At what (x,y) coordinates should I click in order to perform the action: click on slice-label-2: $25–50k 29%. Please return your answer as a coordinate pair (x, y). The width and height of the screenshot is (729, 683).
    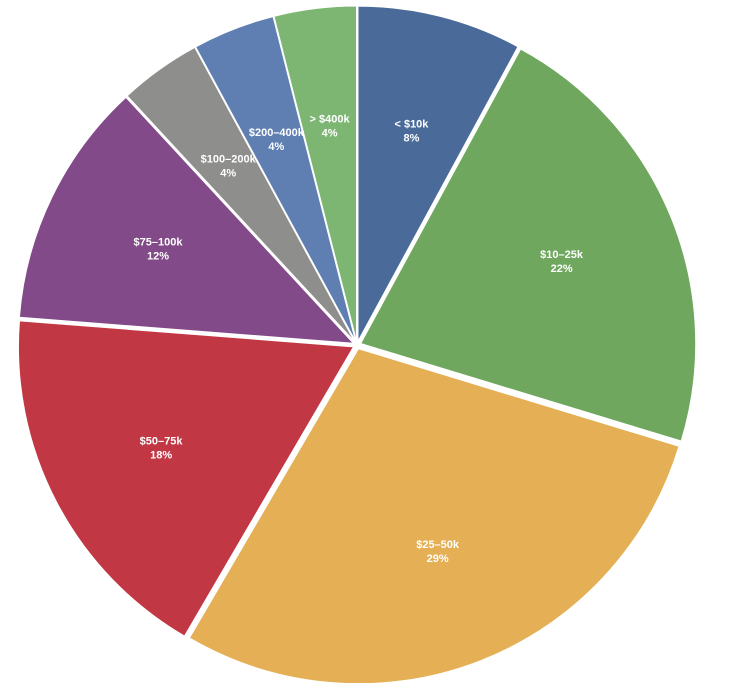
    Looking at the image, I should click on (438, 552).